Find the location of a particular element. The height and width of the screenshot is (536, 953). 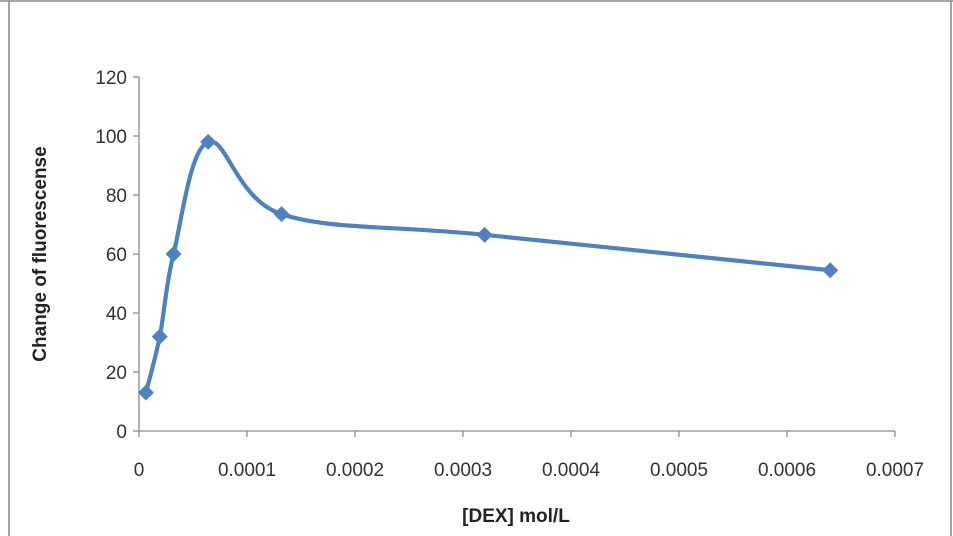

y-tick-label: 120 is located at coordinates (111, 78).